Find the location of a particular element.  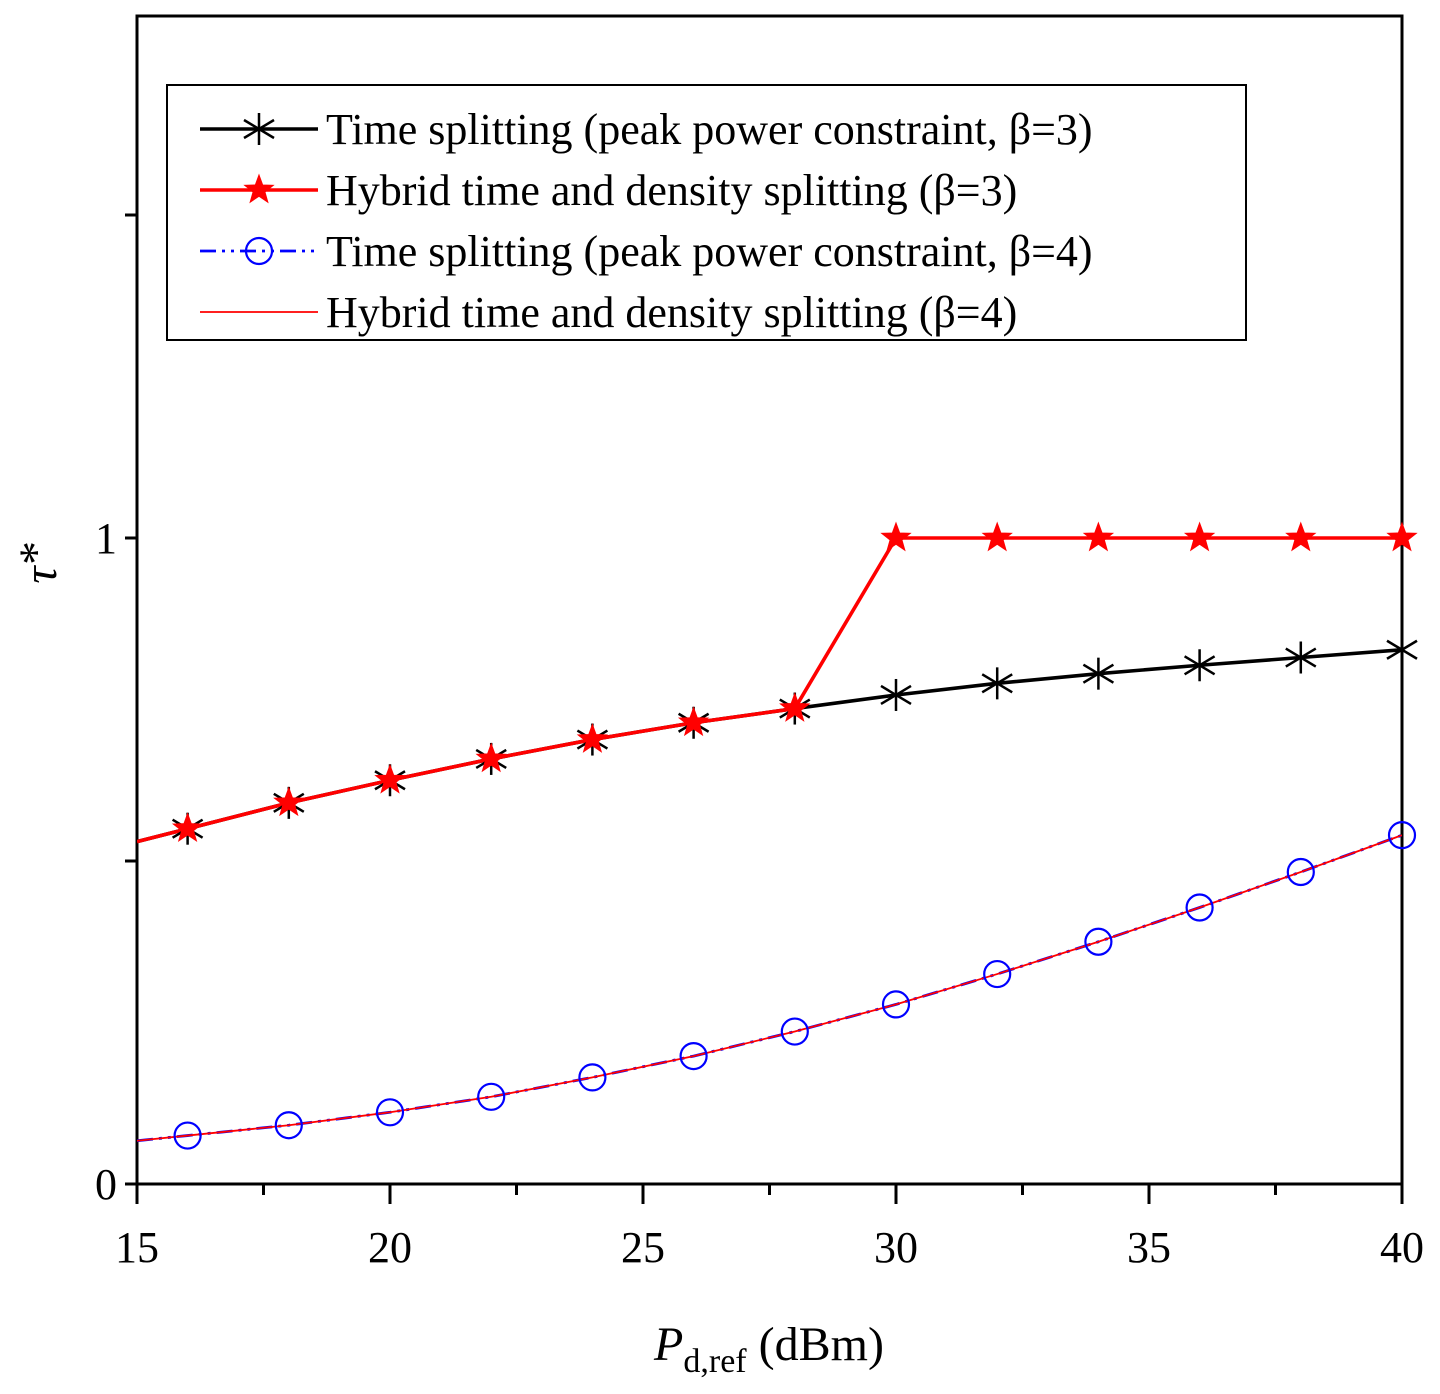

y-tick-label: 1 is located at coordinates (106, 538).